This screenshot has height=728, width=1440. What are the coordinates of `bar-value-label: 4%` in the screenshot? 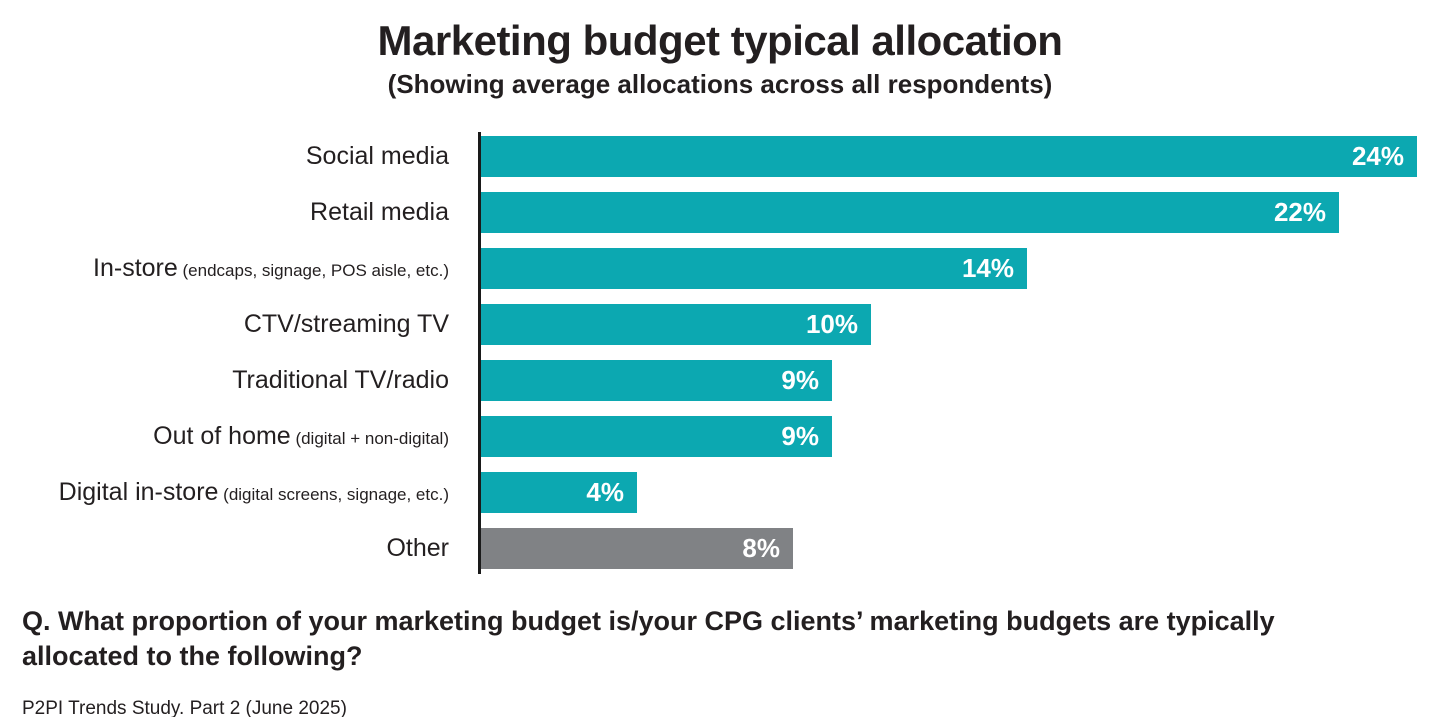 It's located at (605, 491).